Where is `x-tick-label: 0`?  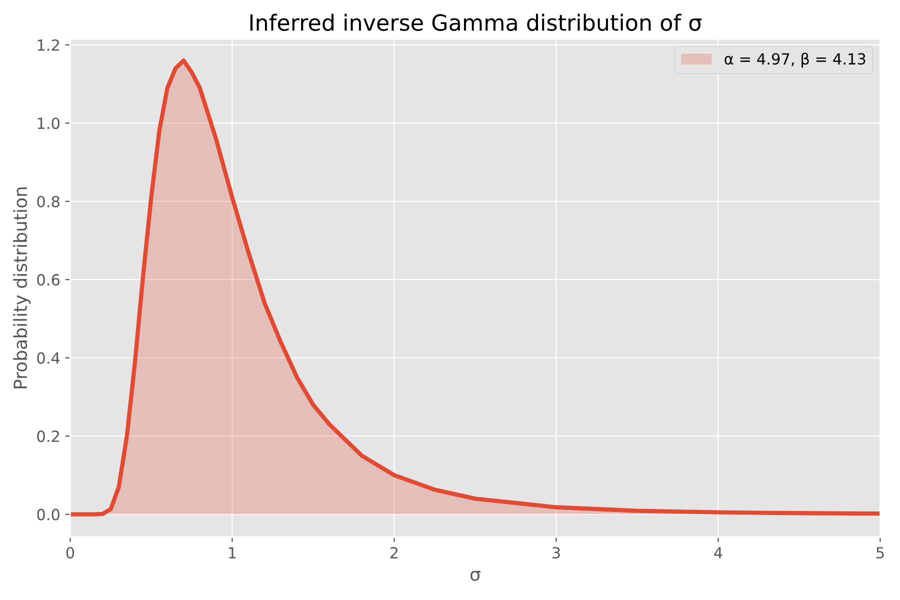
x-tick-label: 0 is located at coordinates (70, 552).